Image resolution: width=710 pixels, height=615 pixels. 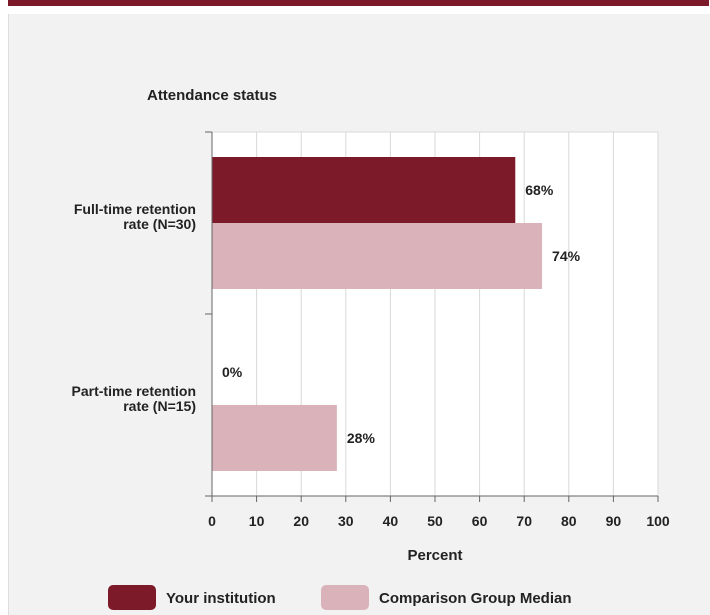 What do you see at coordinates (232, 372) in the screenshot?
I see `data-label: 0%` at bounding box center [232, 372].